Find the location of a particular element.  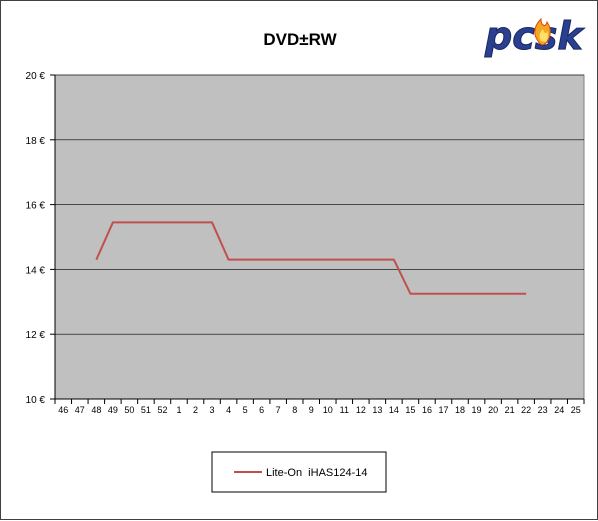

x-tick-label: 4 is located at coordinates (228, 410).